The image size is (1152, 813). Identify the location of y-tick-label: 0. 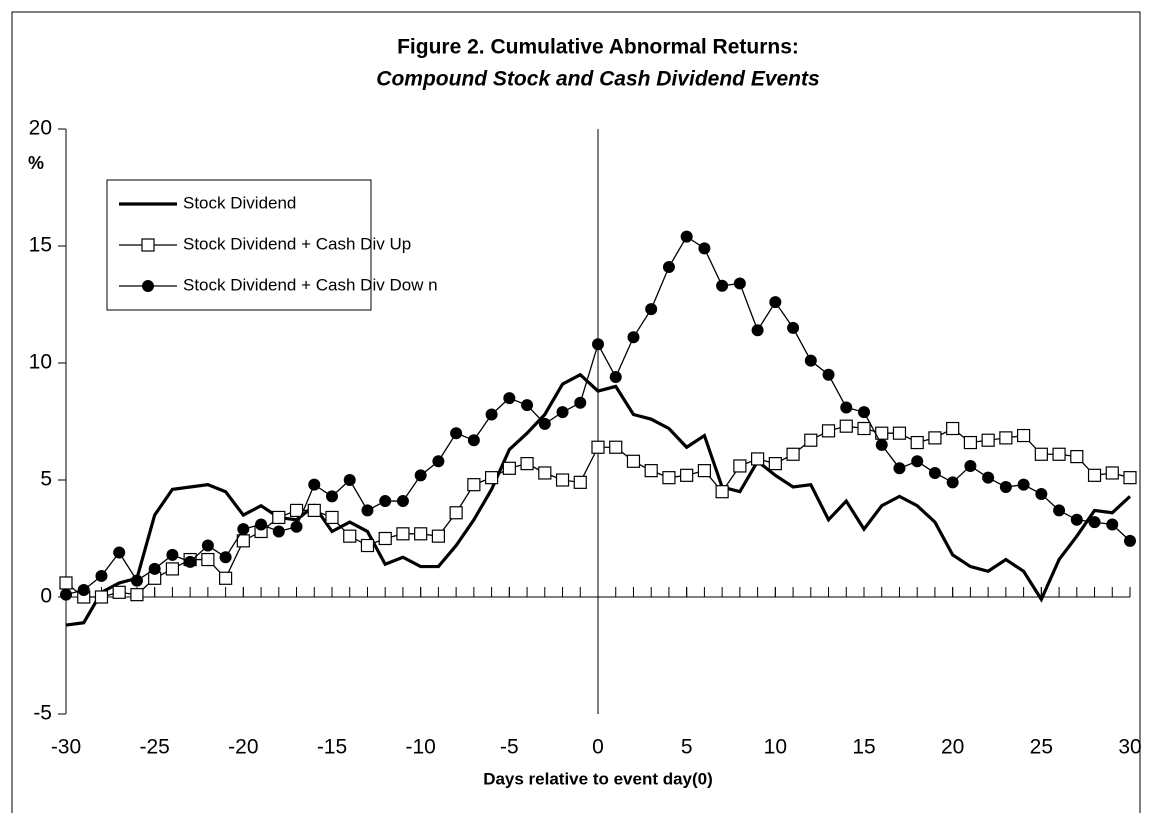
(46, 596).